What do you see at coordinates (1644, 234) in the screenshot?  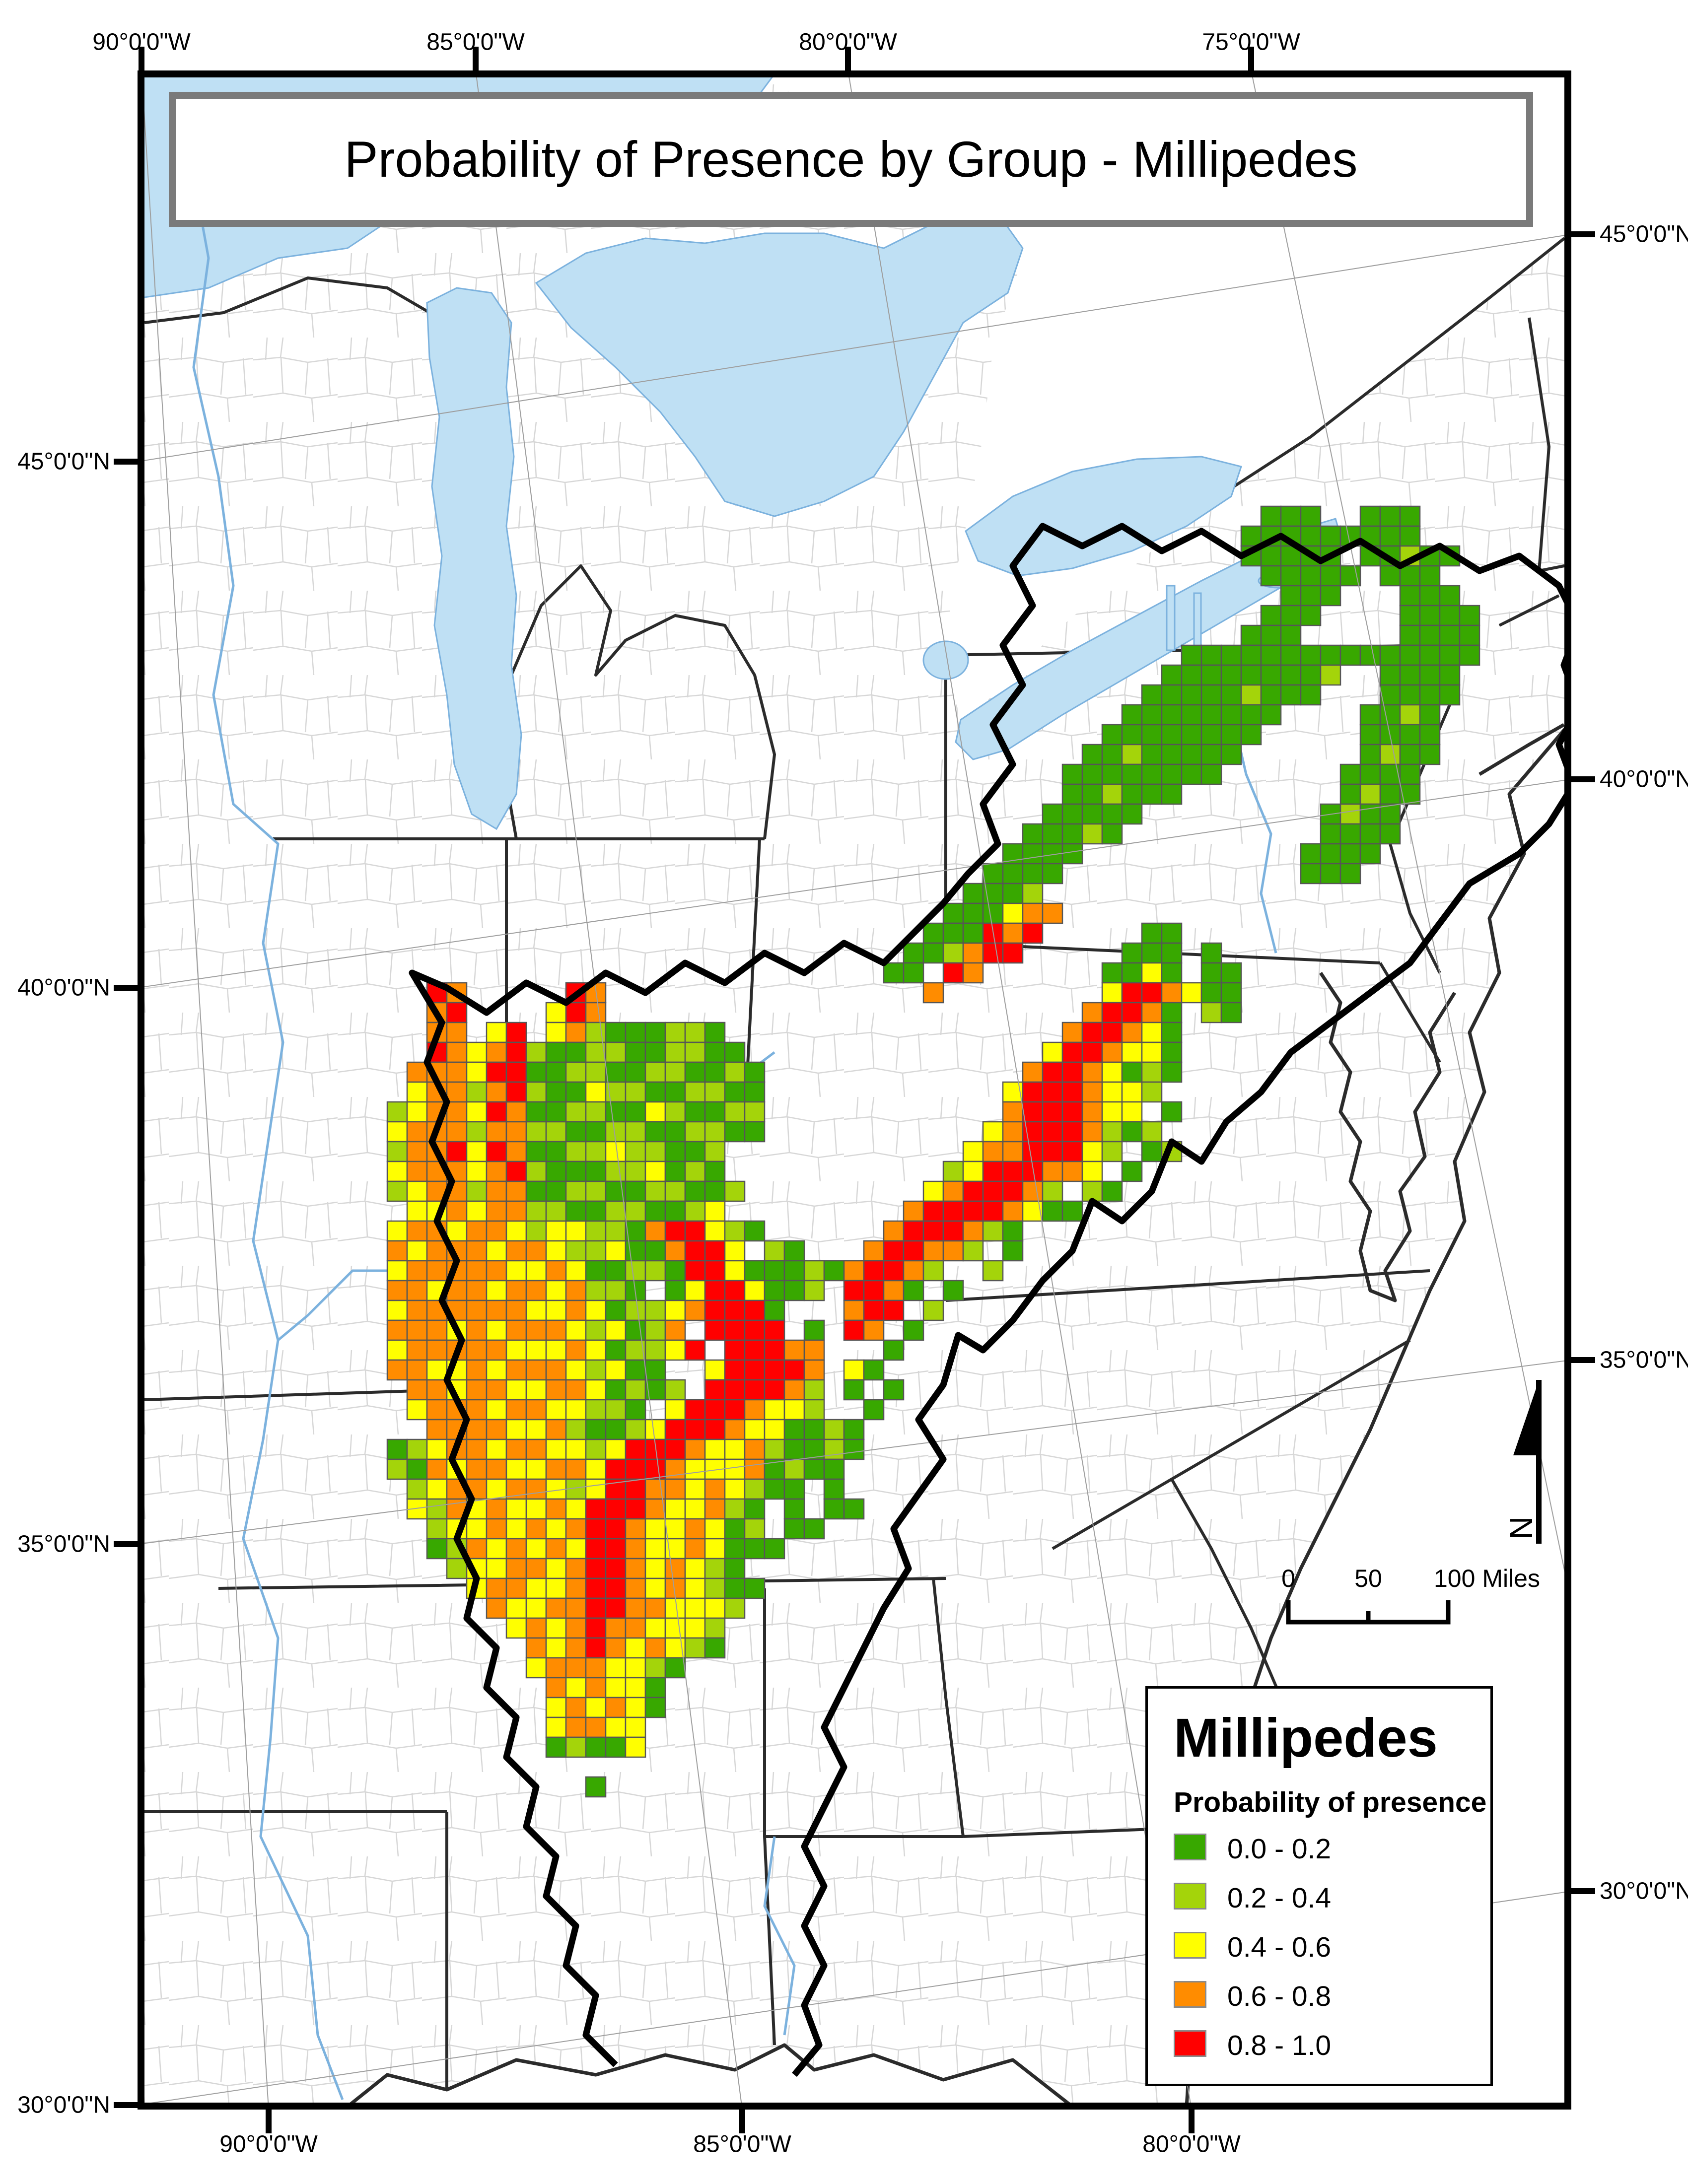 I see `coord-label-right-0: 45°0'0"N` at bounding box center [1644, 234].